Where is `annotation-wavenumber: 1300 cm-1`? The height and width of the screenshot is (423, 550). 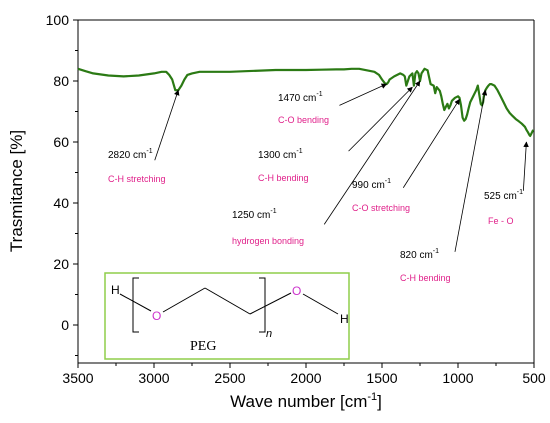 annotation-wavenumber: 1300 cm-1 is located at coordinates (280, 154).